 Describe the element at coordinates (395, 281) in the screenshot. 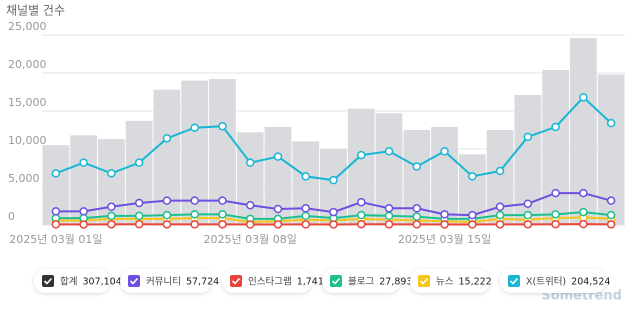

I see `legend-total: 27,893` at that location.